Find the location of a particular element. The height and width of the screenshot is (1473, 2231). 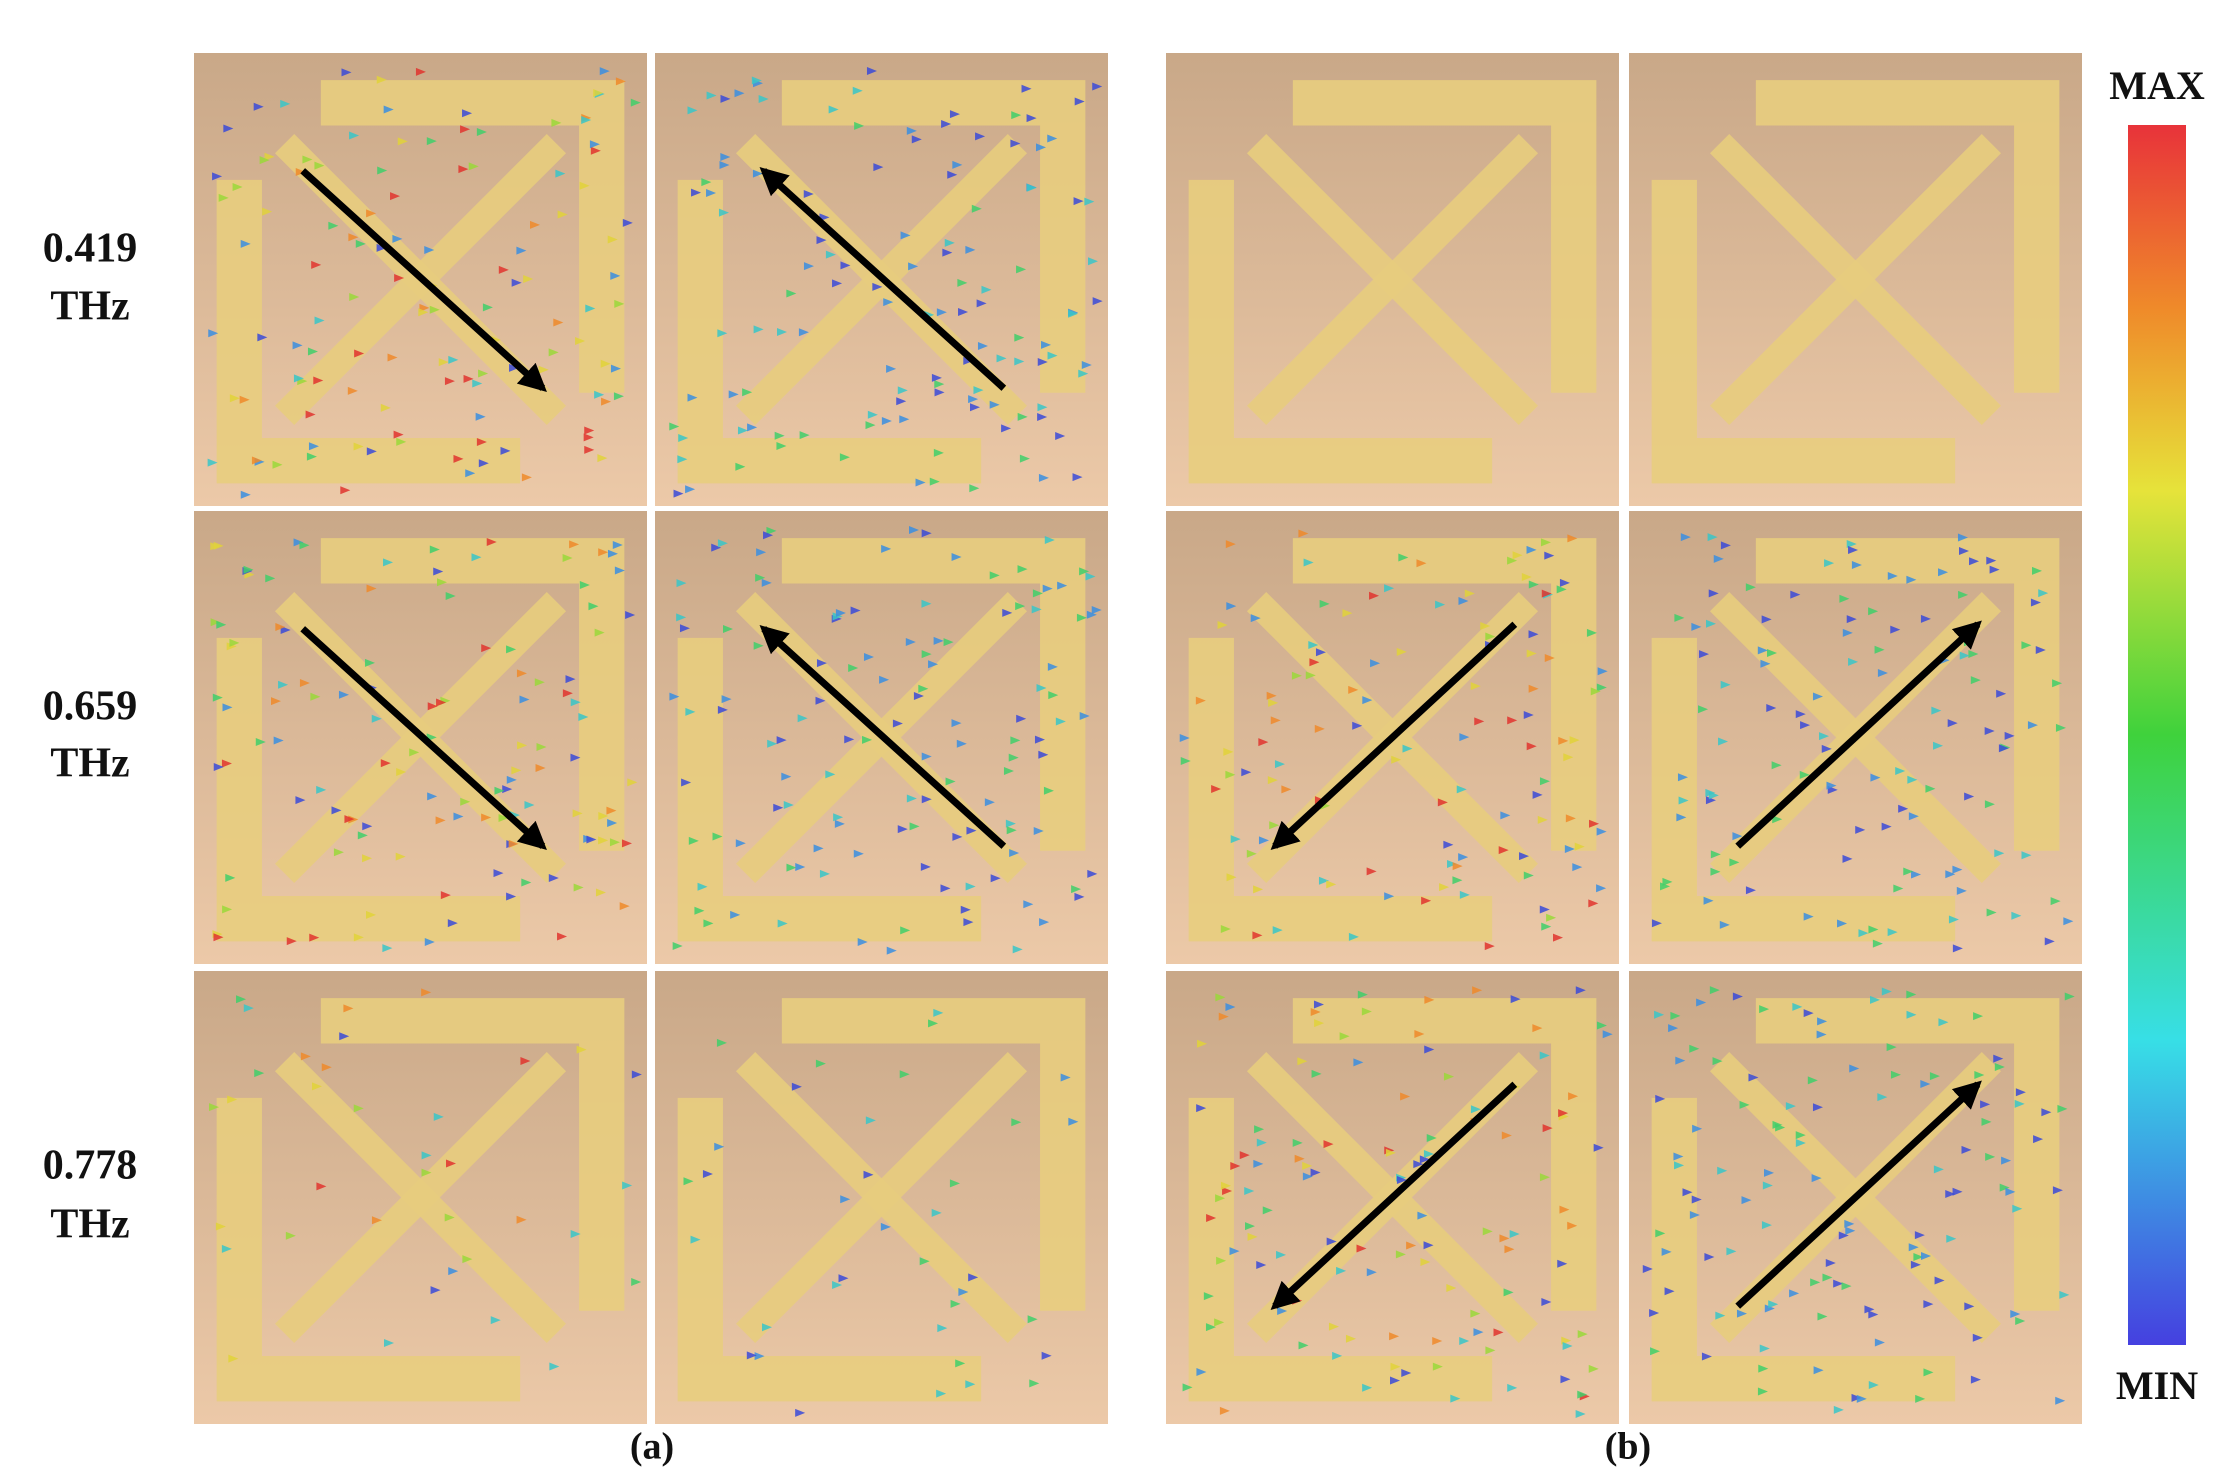

current-arrow is located at coordinates (1858, 1194).